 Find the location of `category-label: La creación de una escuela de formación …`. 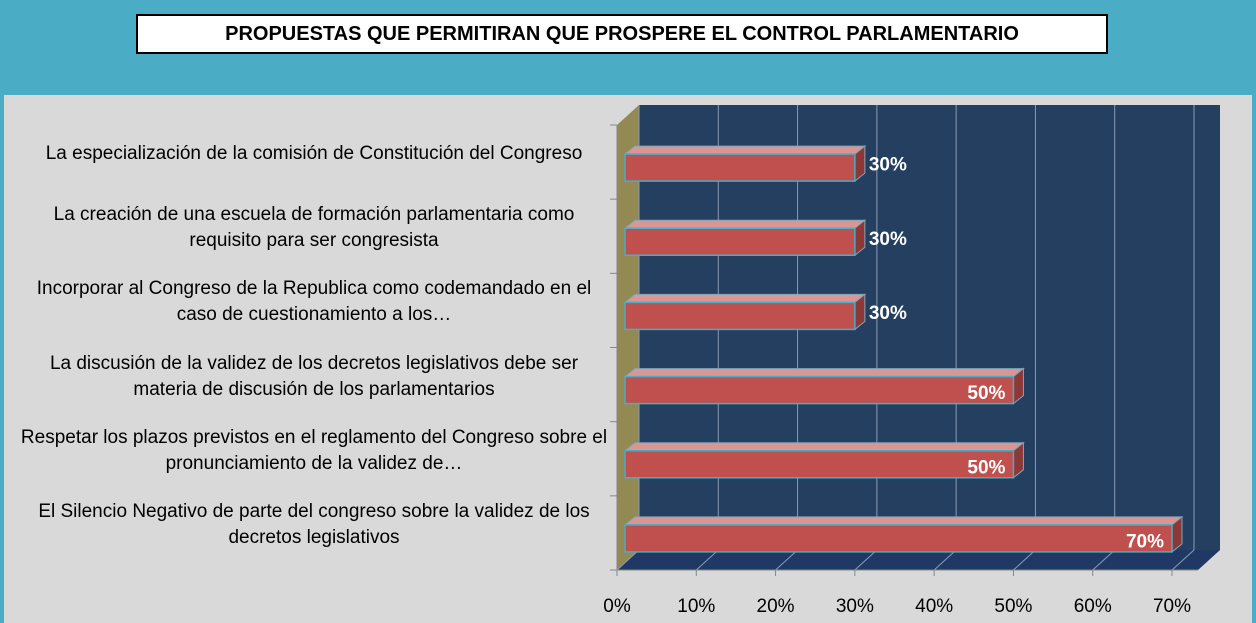

category-label: La creación de una escuela de formación … is located at coordinates (314, 228).